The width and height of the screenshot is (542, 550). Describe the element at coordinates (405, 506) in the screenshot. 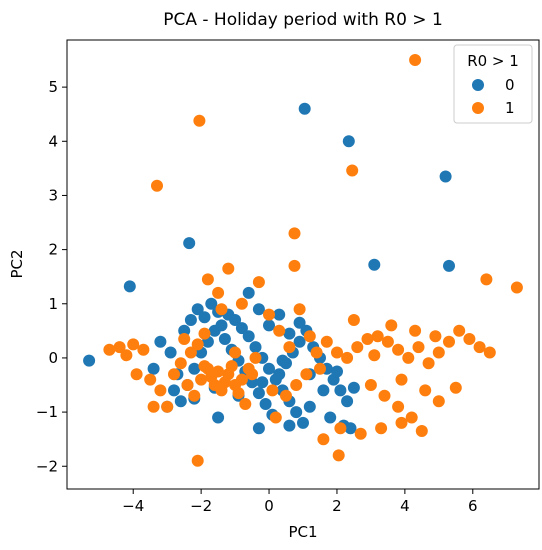

I see `x-tick-label: 4` at that location.